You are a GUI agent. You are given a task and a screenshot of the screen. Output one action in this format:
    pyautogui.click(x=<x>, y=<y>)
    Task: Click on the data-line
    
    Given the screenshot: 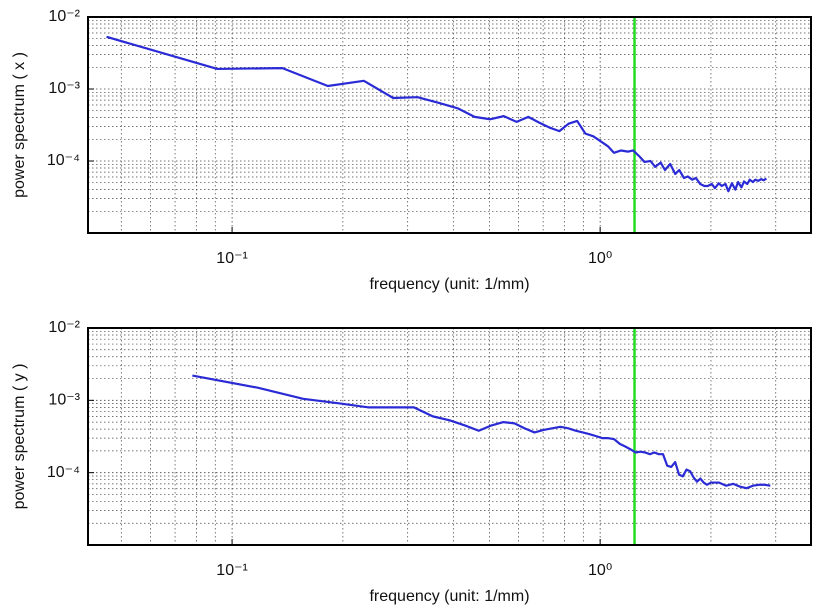 What is the action you would take?
    pyautogui.click(x=481, y=432)
    